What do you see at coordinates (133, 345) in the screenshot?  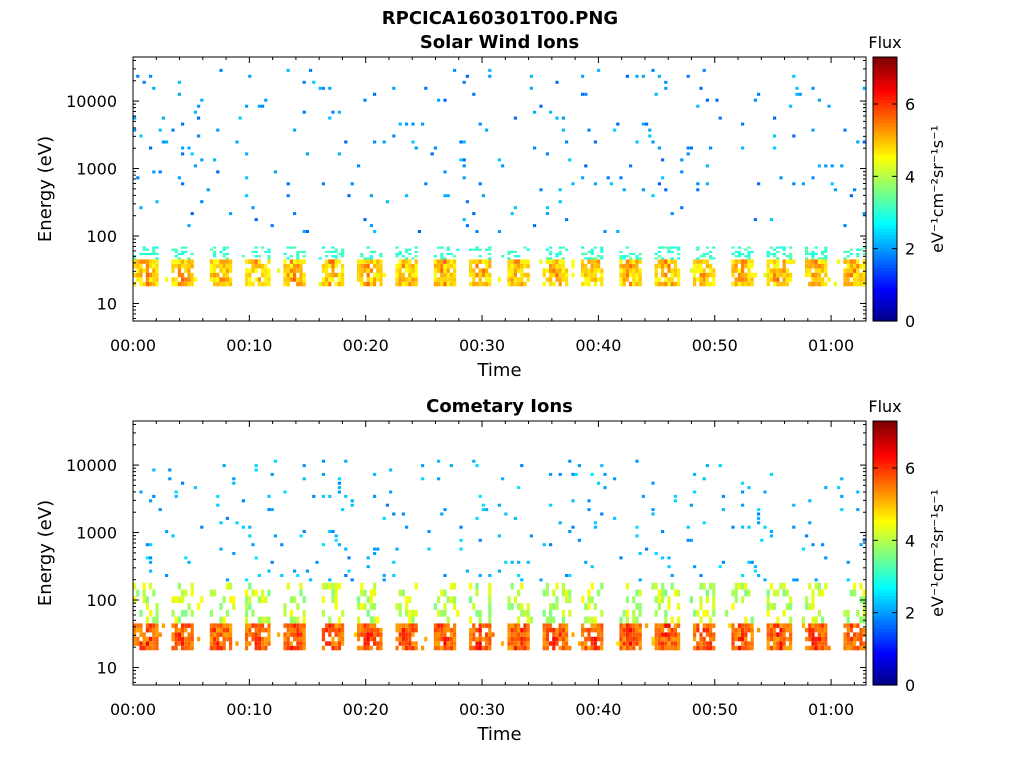 I see `x-tick-label: 00:00` at bounding box center [133, 345].